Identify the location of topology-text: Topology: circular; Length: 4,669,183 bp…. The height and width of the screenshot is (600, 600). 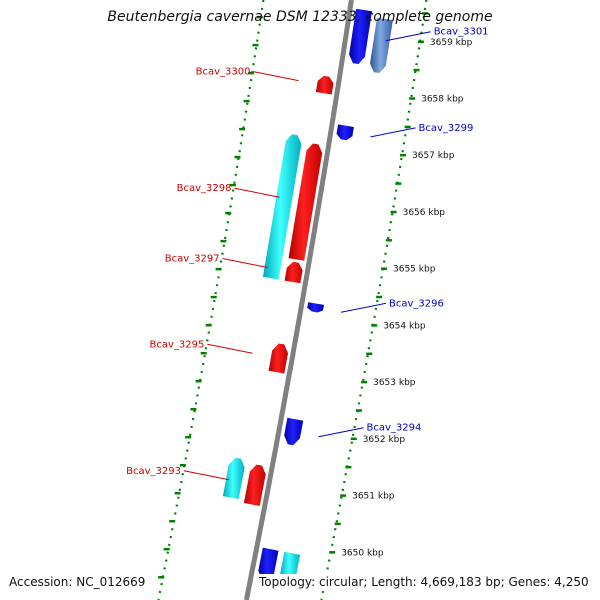
(424, 582).